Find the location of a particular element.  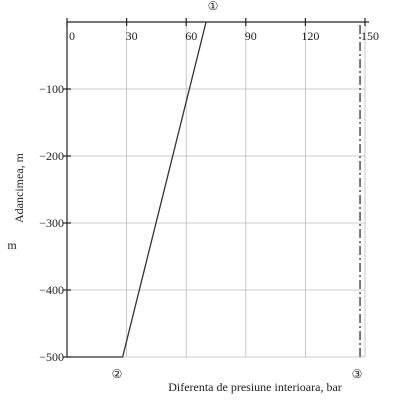

y-tick-label: −500 is located at coordinates (51, 357).